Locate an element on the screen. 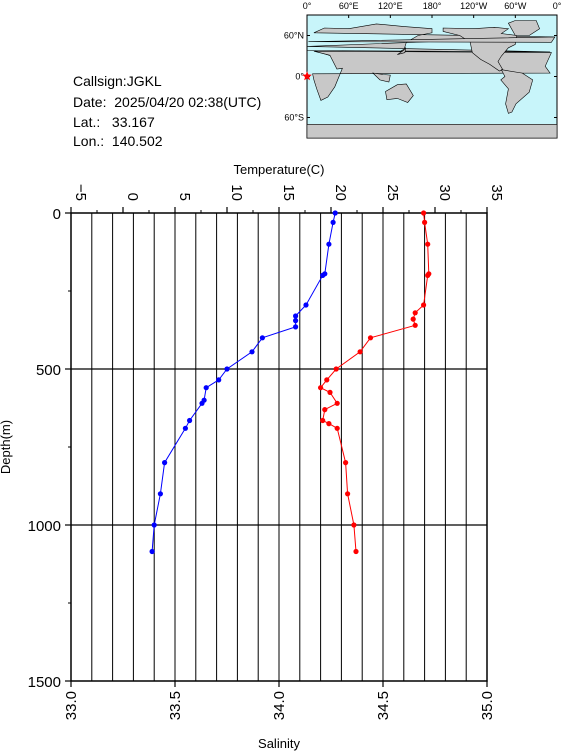 The image size is (564, 751). date-text: Date: 2025/04/20 02:38(UTC) is located at coordinates (167, 102).